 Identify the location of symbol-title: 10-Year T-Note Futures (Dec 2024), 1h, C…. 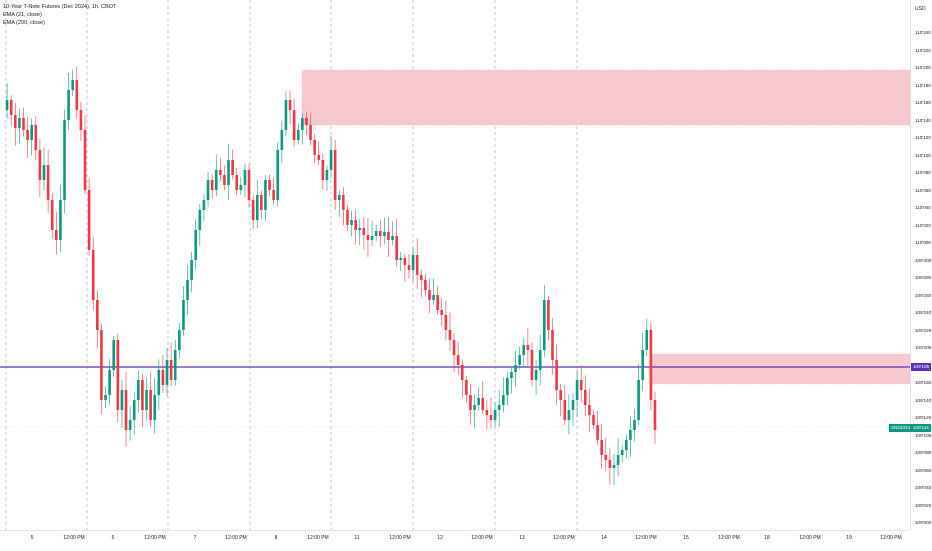
(60, 7).